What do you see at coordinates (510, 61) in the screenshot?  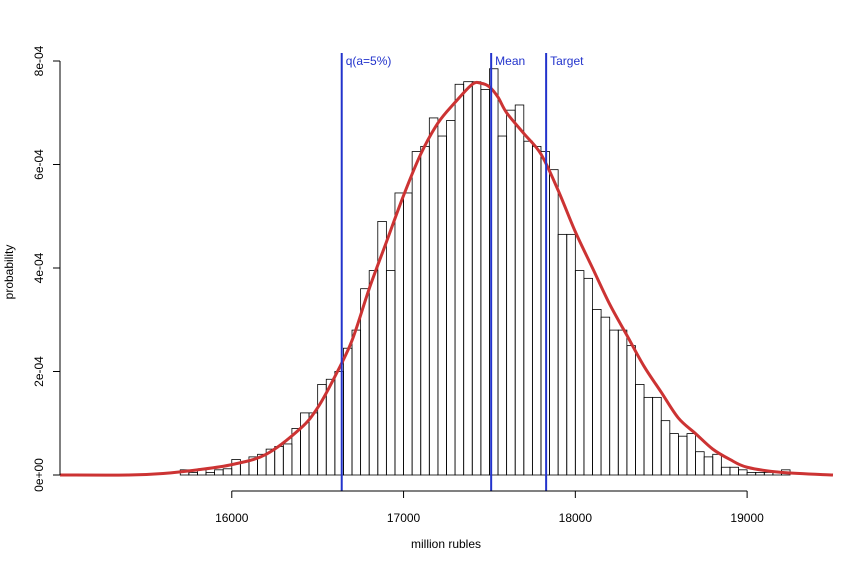 I see `reference-line-label: Mean` at bounding box center [510, 61].